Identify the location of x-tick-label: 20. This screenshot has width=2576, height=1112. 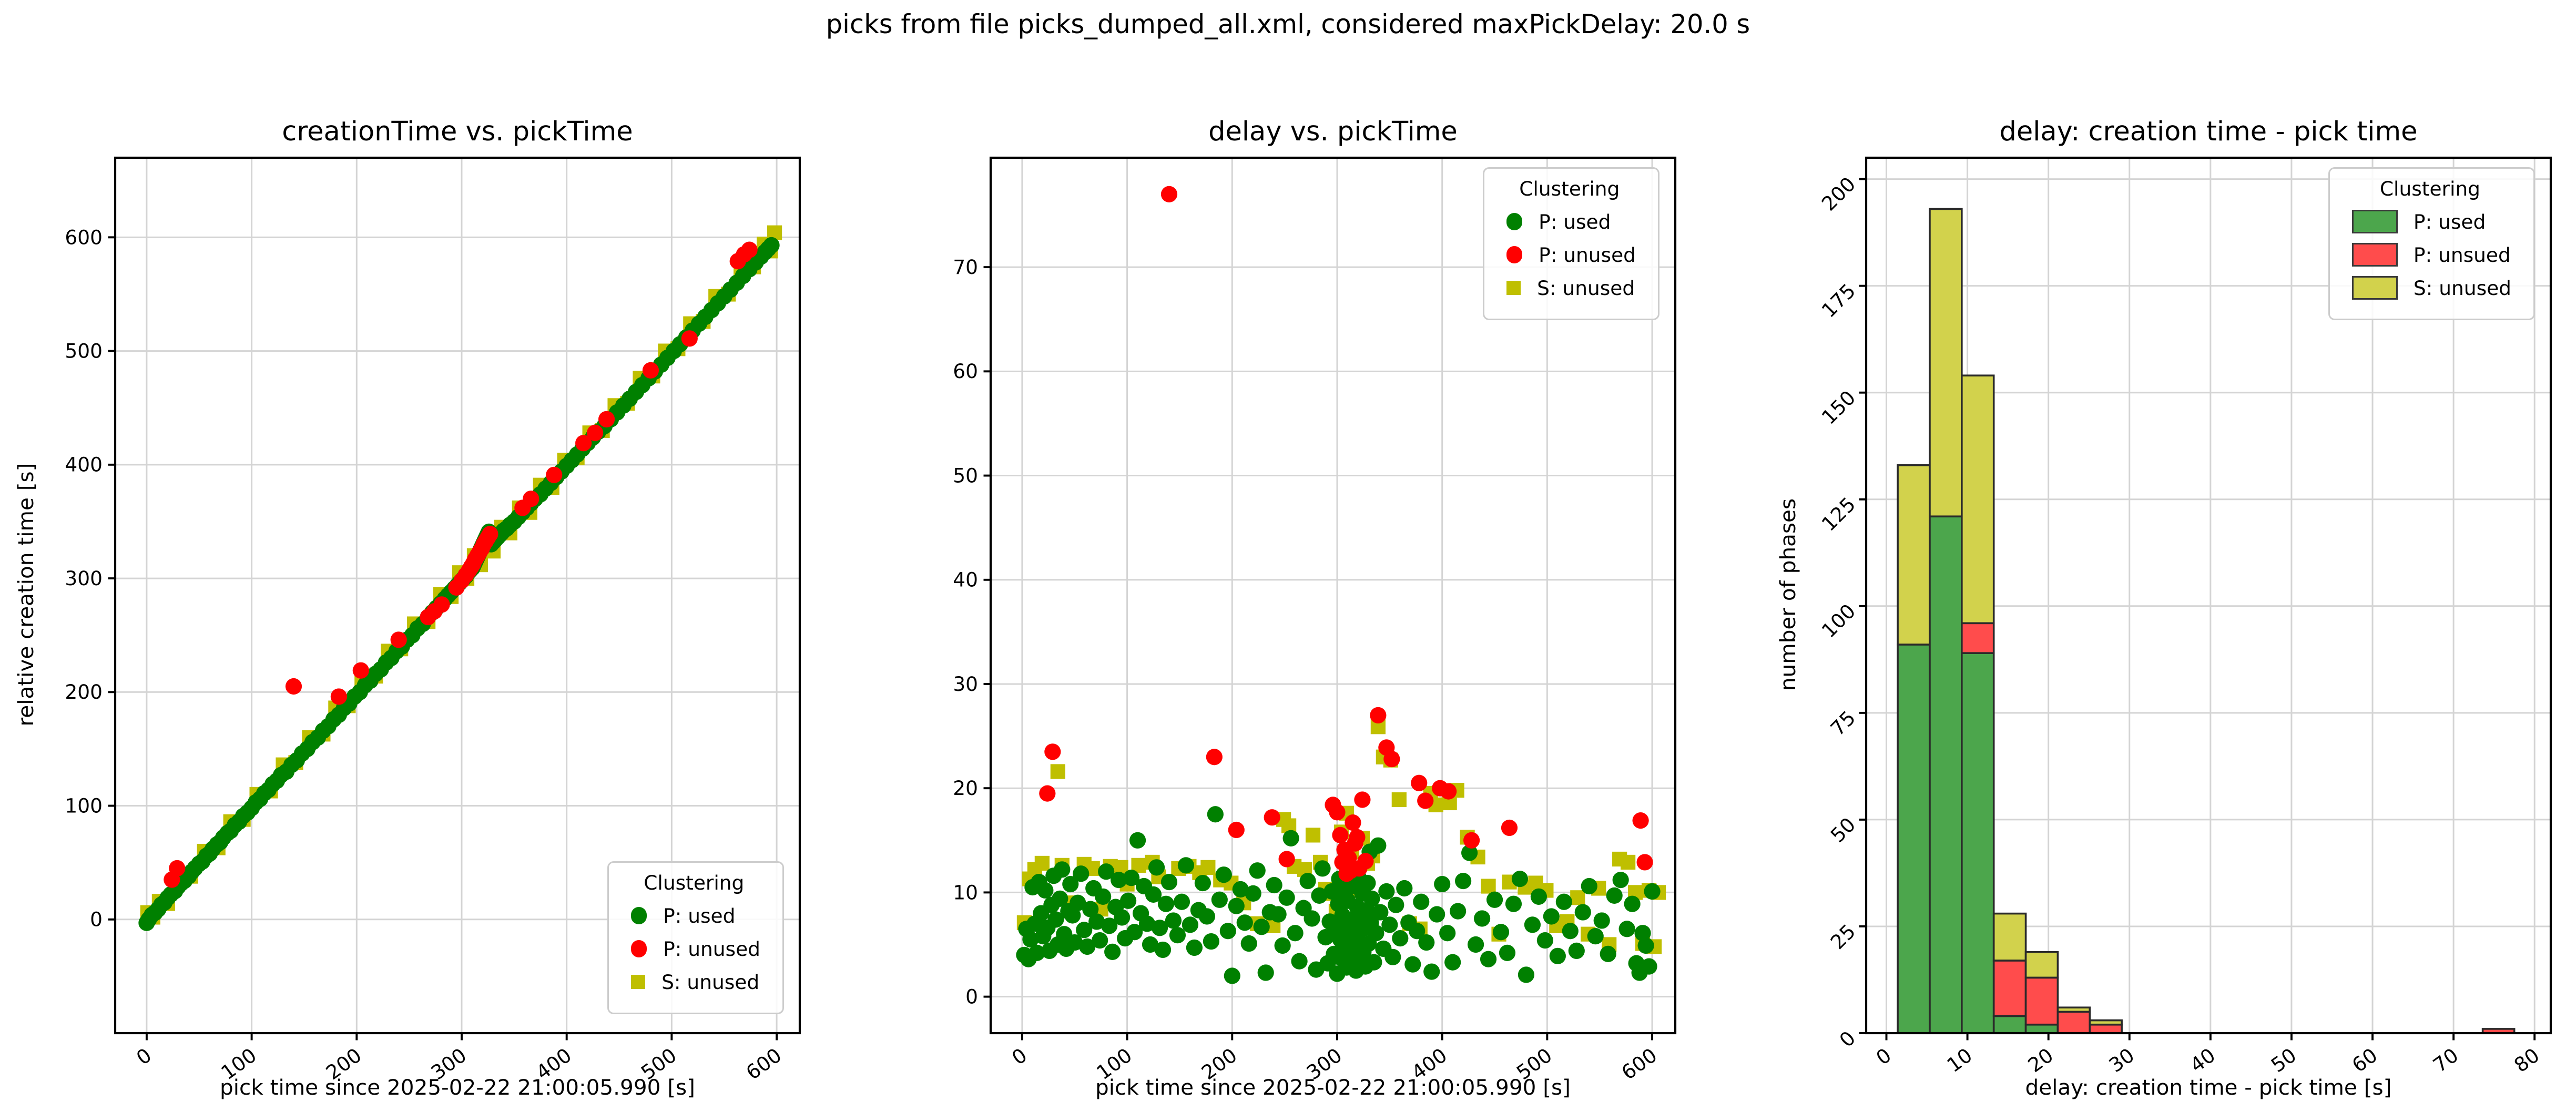
(2041, 1060).